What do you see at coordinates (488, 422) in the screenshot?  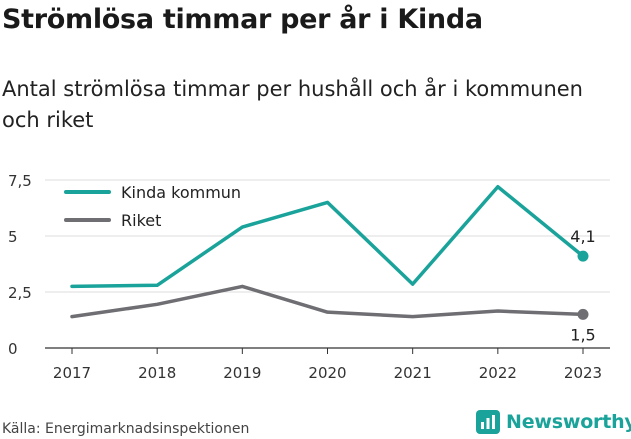 I see `newsworthy-logo-icon` at bounding box center [488, 422].